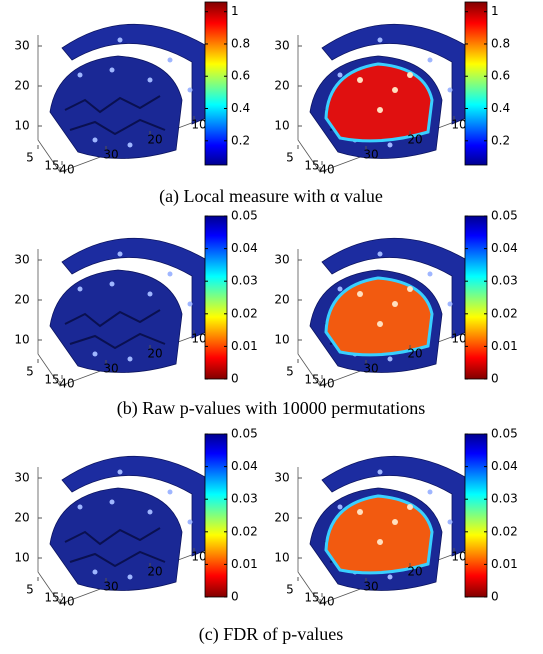 The image size is (543, 654). What do you see at coordinates (271, 196) in the screenshot?
I see `caption: (a) Local measure with α value` at bounding box center [271, 196].